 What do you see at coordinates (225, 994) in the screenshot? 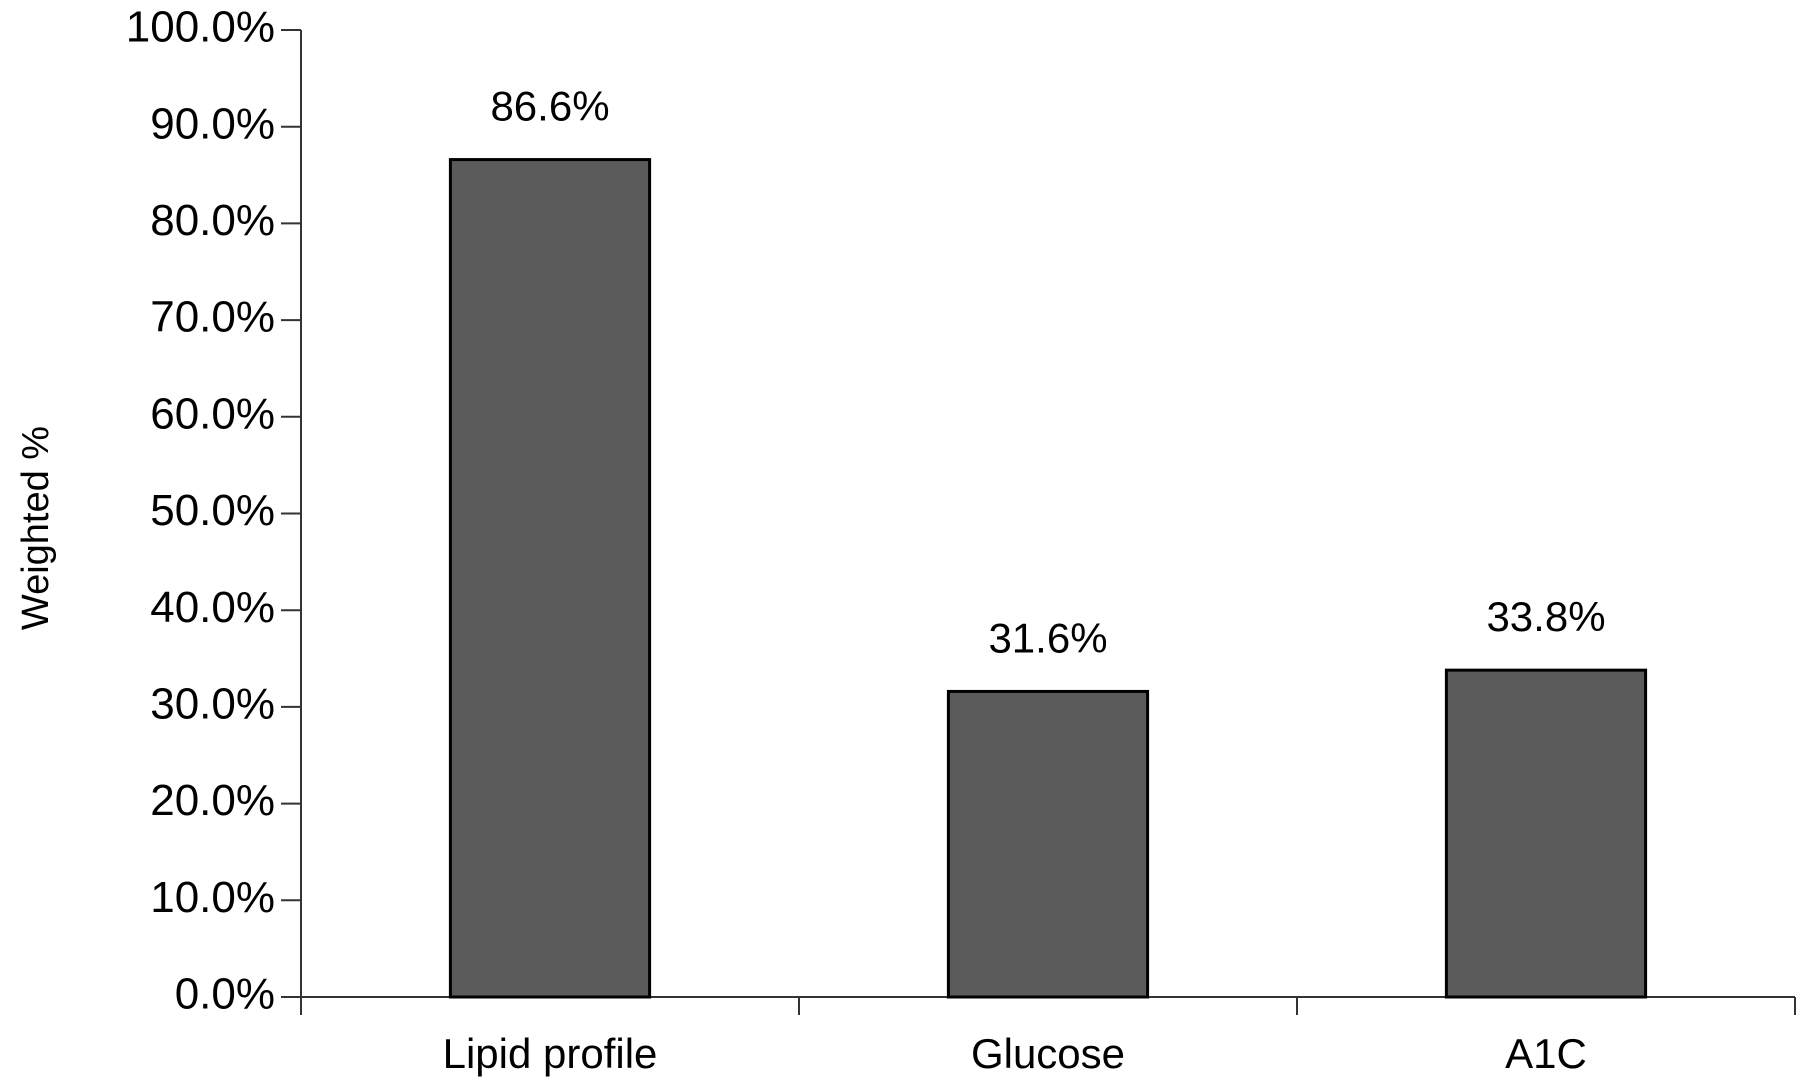
I see `y-tick-label: 0.0%` at bounding box center [225, 994].